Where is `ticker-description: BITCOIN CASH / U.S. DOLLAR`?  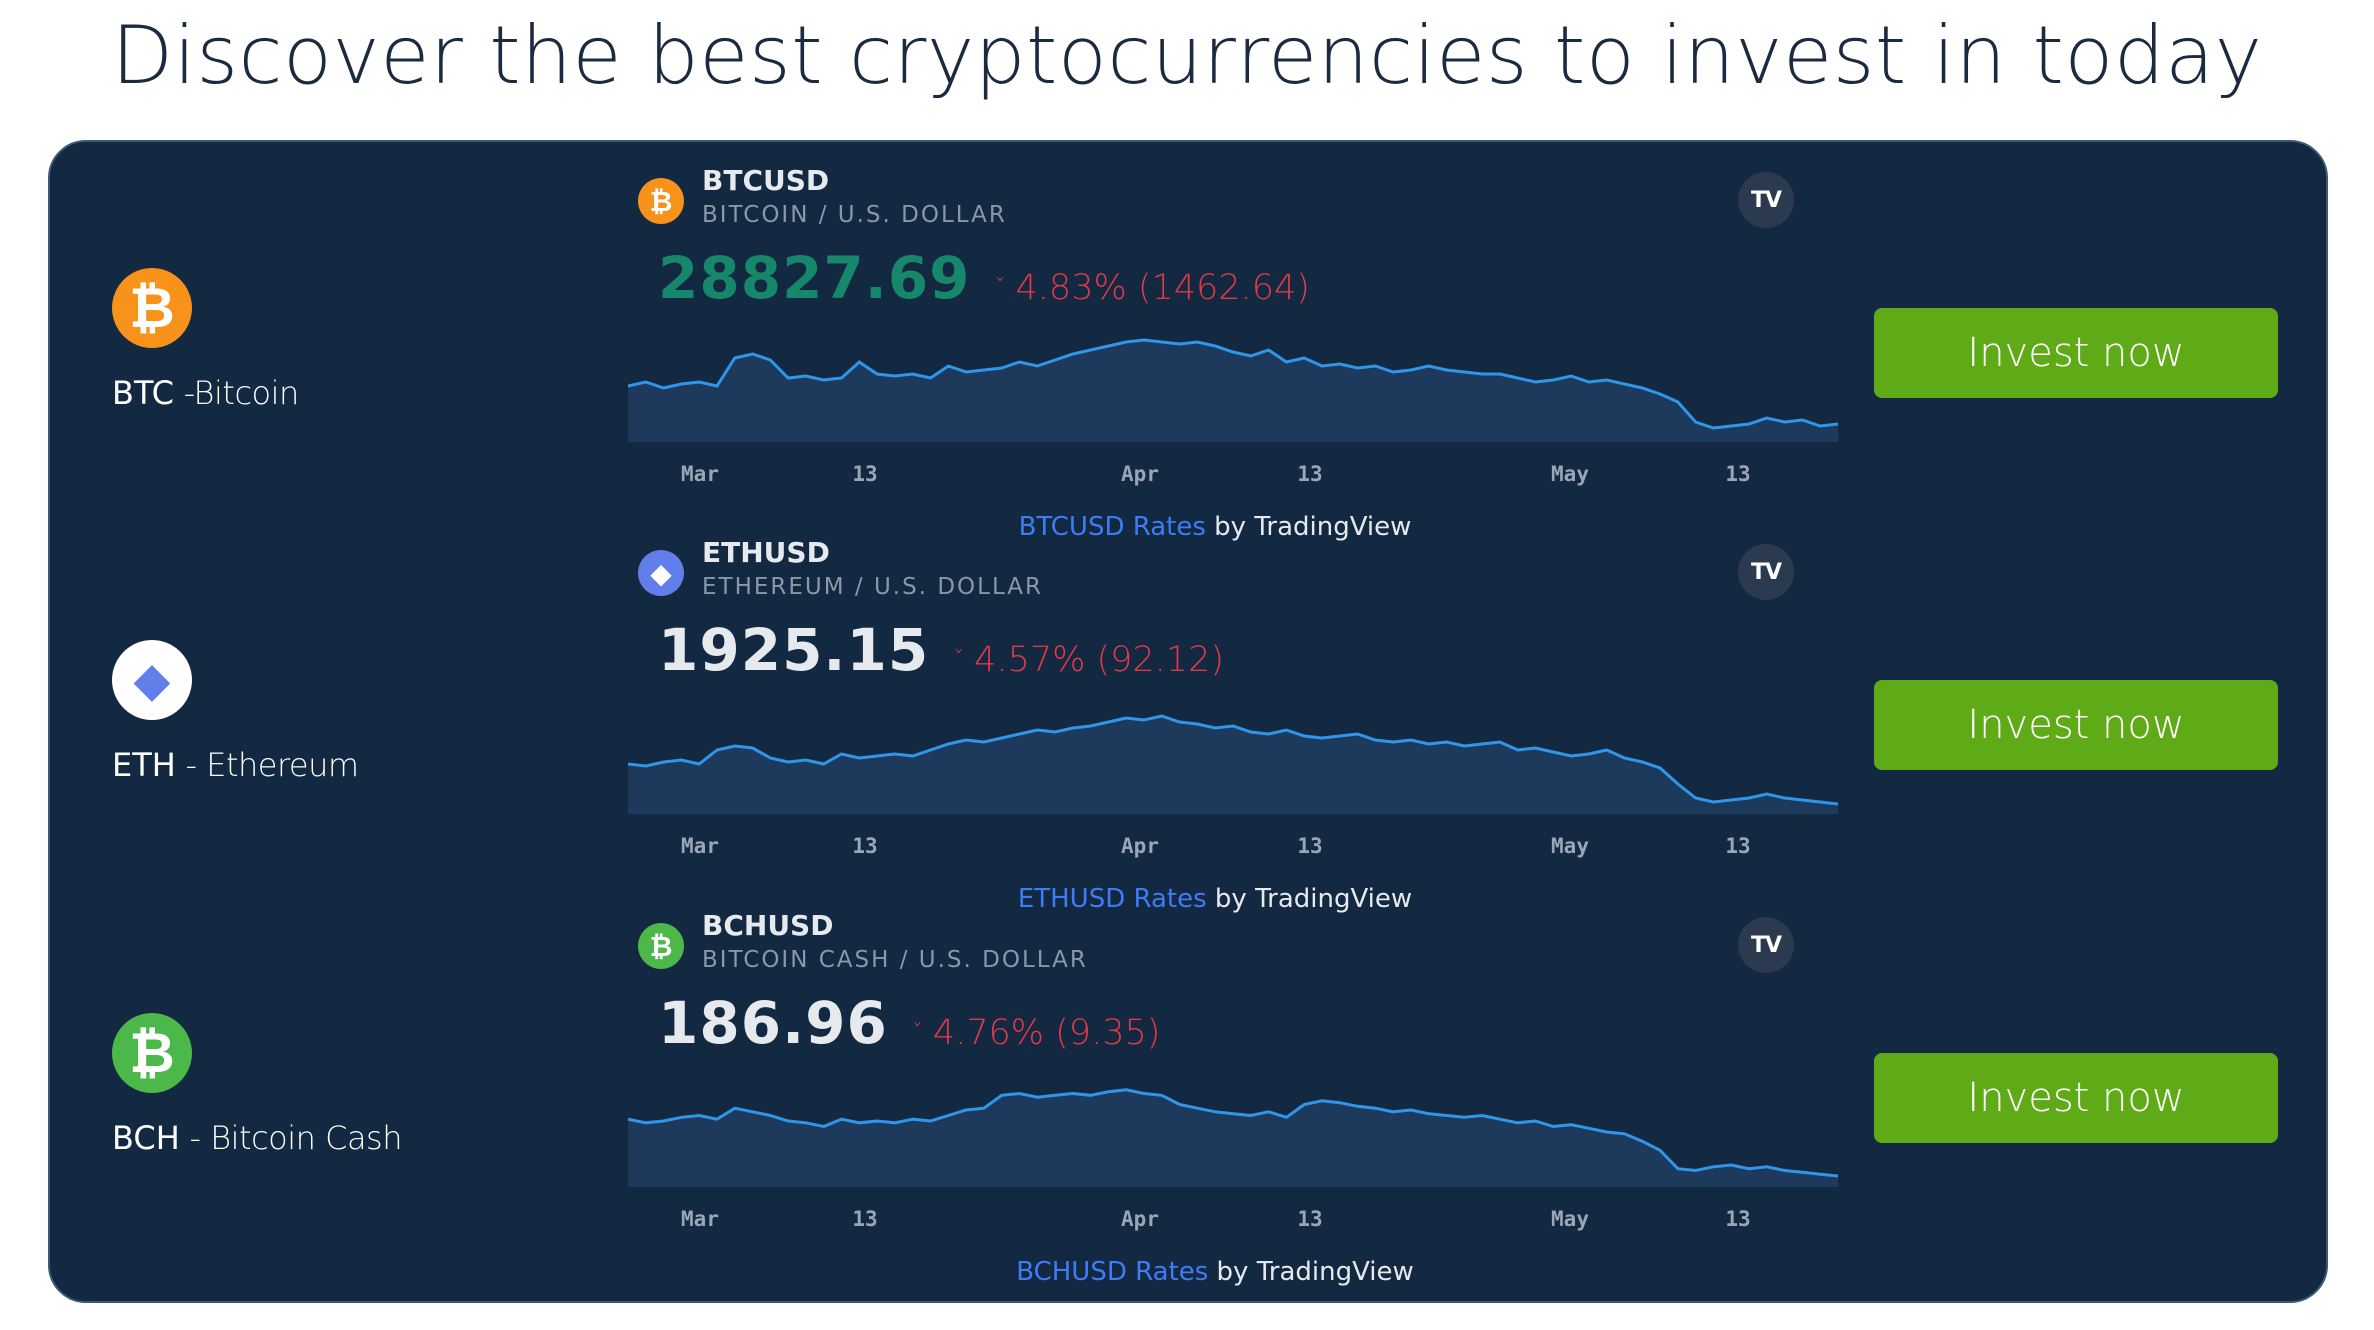
ticker-description: BITCOIN CASH / U.S. DOLLAR is located at coordinates (895, 960).